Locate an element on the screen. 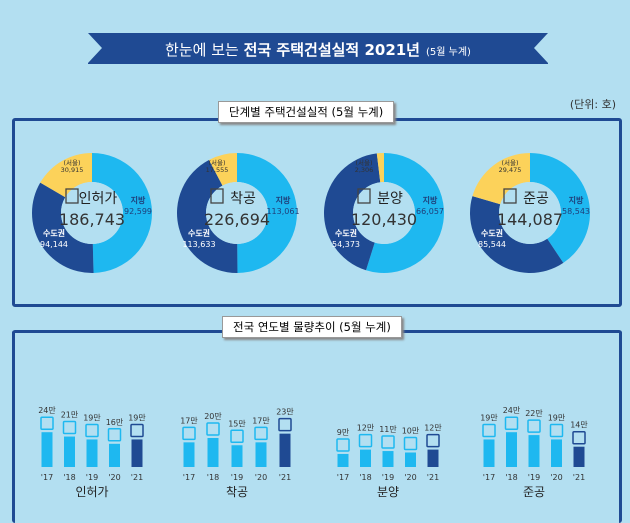 The height and width of the screenshot is (523, 630). bar-value-label: 20만 is located at coordinates (213, 416).